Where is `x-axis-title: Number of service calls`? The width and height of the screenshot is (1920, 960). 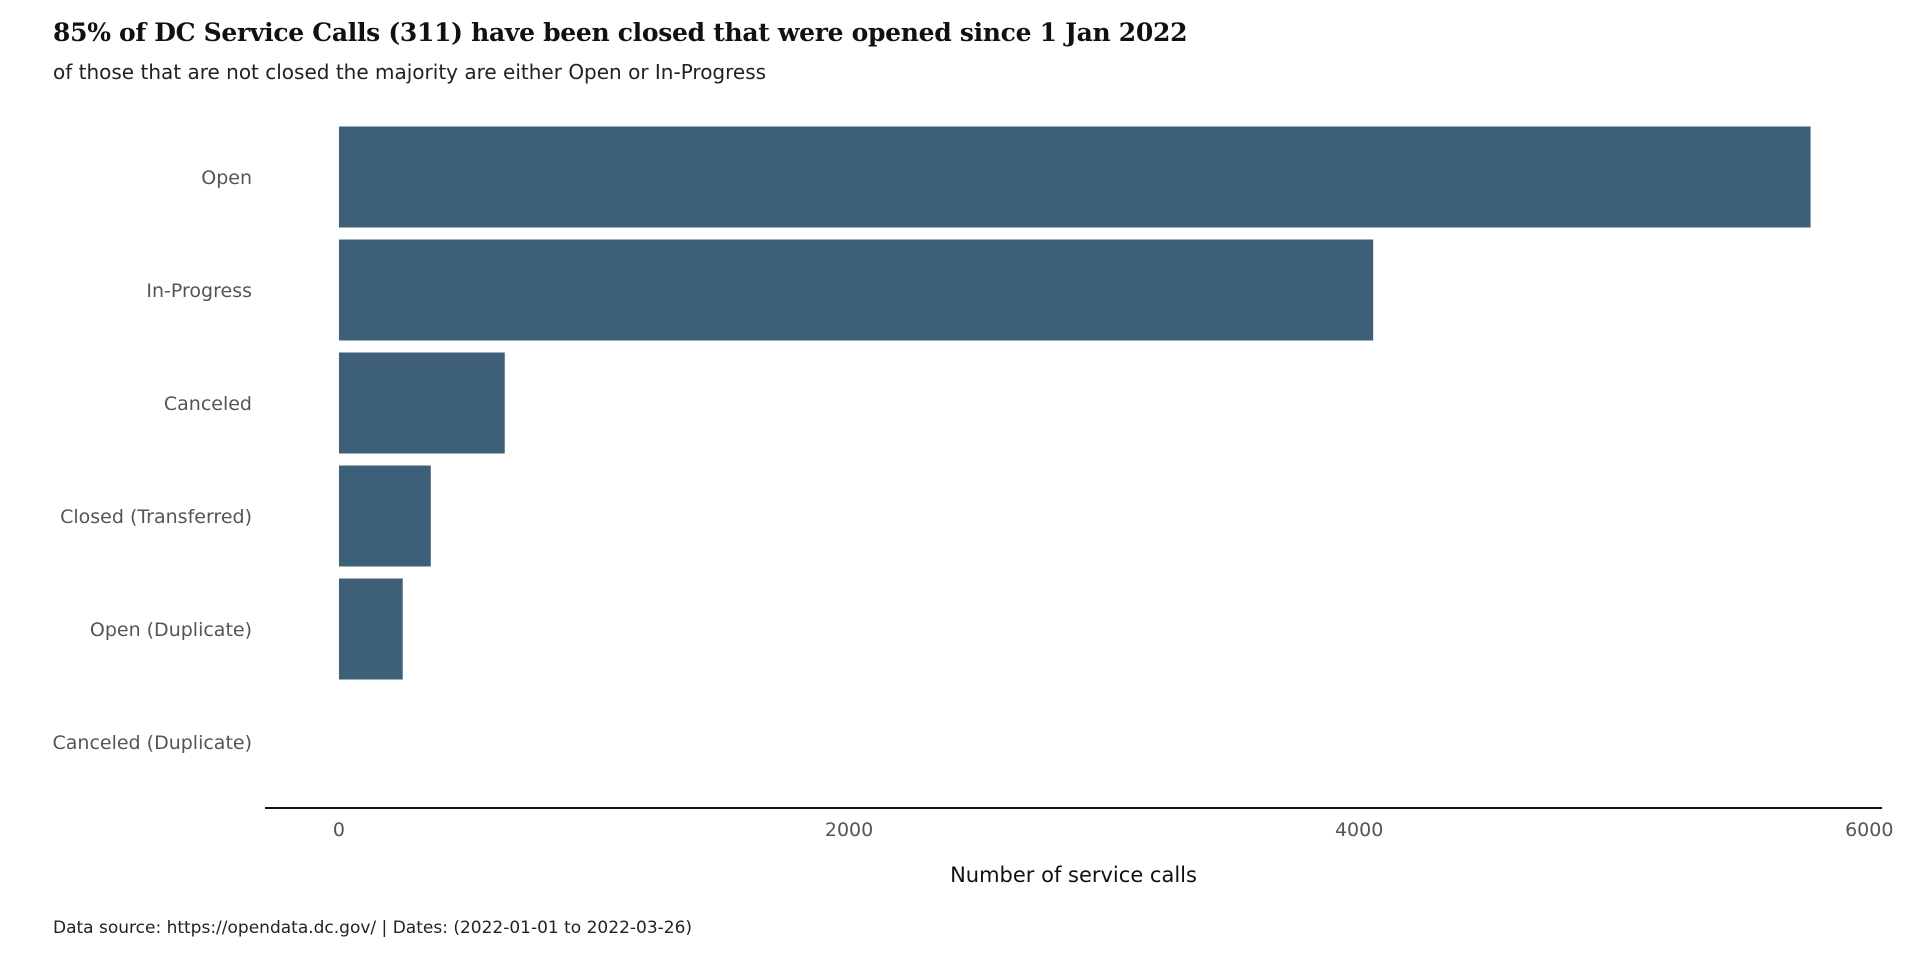 x-axis-title: Number of service calls is located at coordinates (1073, 875).